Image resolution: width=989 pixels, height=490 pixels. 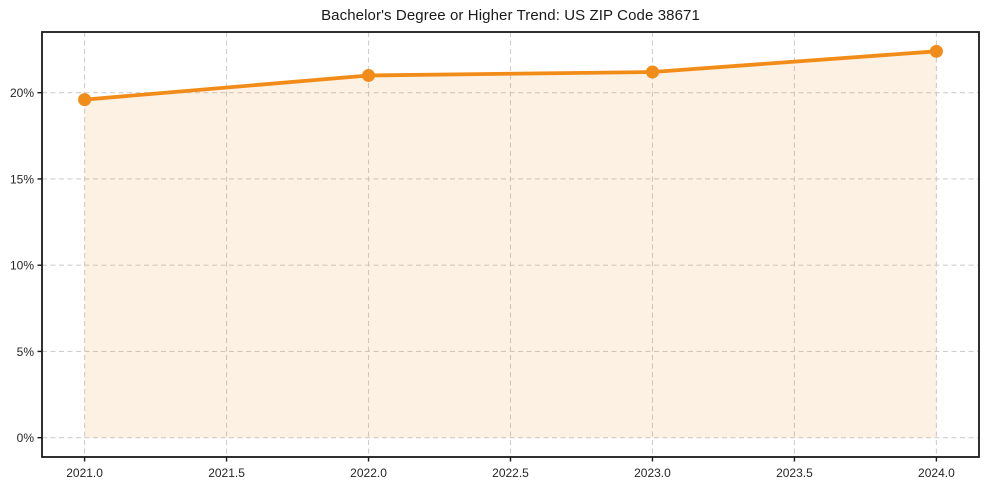 I want to click on y-tick-label: 15%, so click(x=22, y=179).